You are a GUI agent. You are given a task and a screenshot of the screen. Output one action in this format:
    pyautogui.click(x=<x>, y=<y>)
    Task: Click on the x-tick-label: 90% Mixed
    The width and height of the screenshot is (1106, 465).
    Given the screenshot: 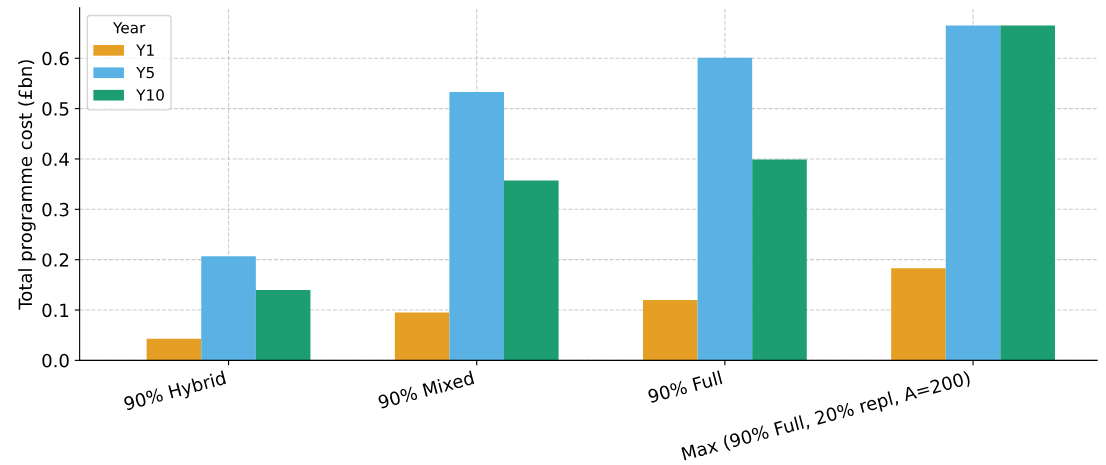 What is the action you would take?
    pyautogui.click(x=426, y=389)
    